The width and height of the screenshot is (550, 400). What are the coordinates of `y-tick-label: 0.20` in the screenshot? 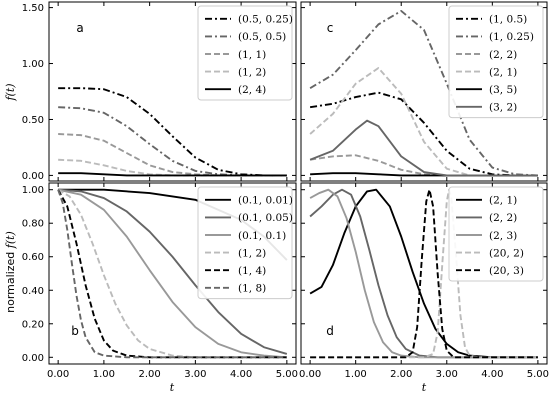 It's located at (33, 324).